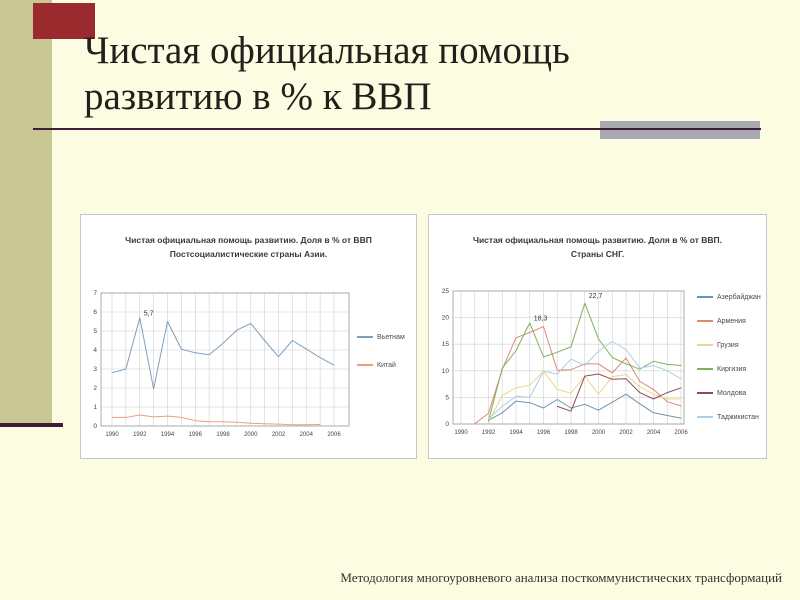  I want to click on svg-text: 6, so click(95, 312).